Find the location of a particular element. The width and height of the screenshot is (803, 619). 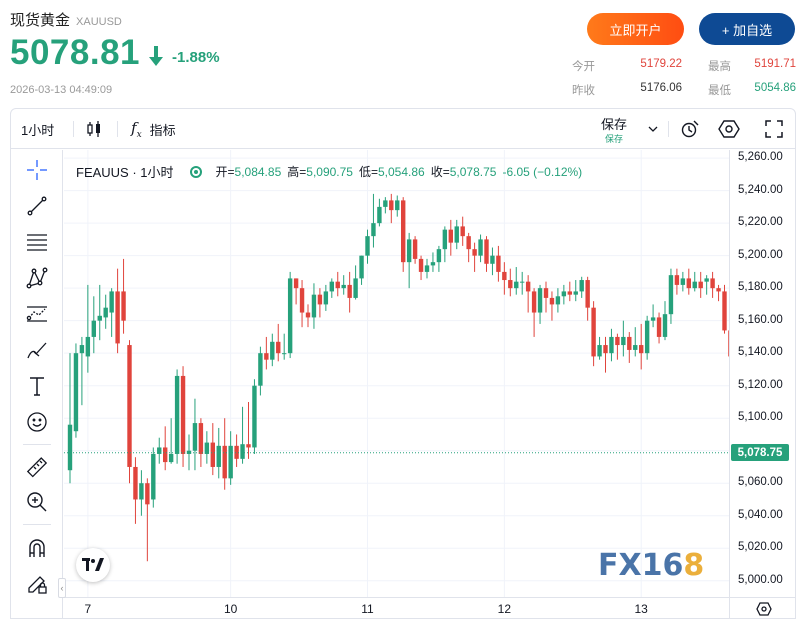

emoji-icon is located at coordinates (37, 422).